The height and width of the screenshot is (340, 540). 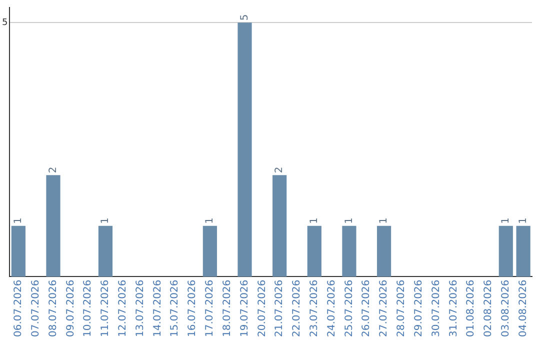 What do you see at coordinates (244, 309) in the screenshot?
I see `x-tick-label: 19.07.2026` at bounding box center [244, 309].